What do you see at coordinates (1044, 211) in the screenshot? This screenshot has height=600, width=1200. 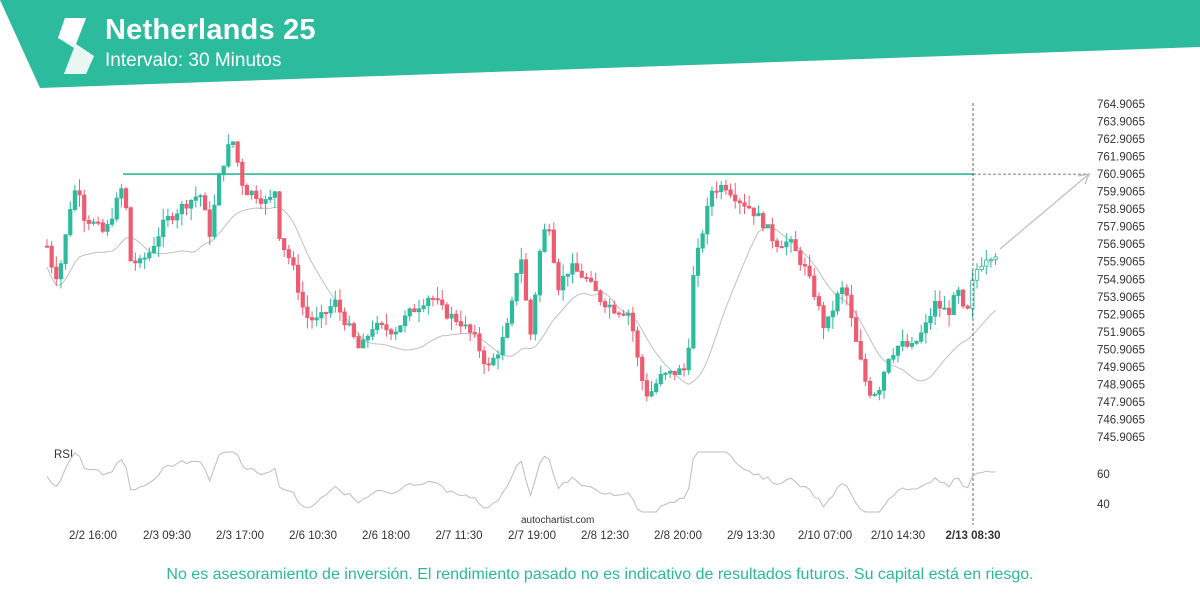 I see `projection-line` at bounding box center [1044, 211].